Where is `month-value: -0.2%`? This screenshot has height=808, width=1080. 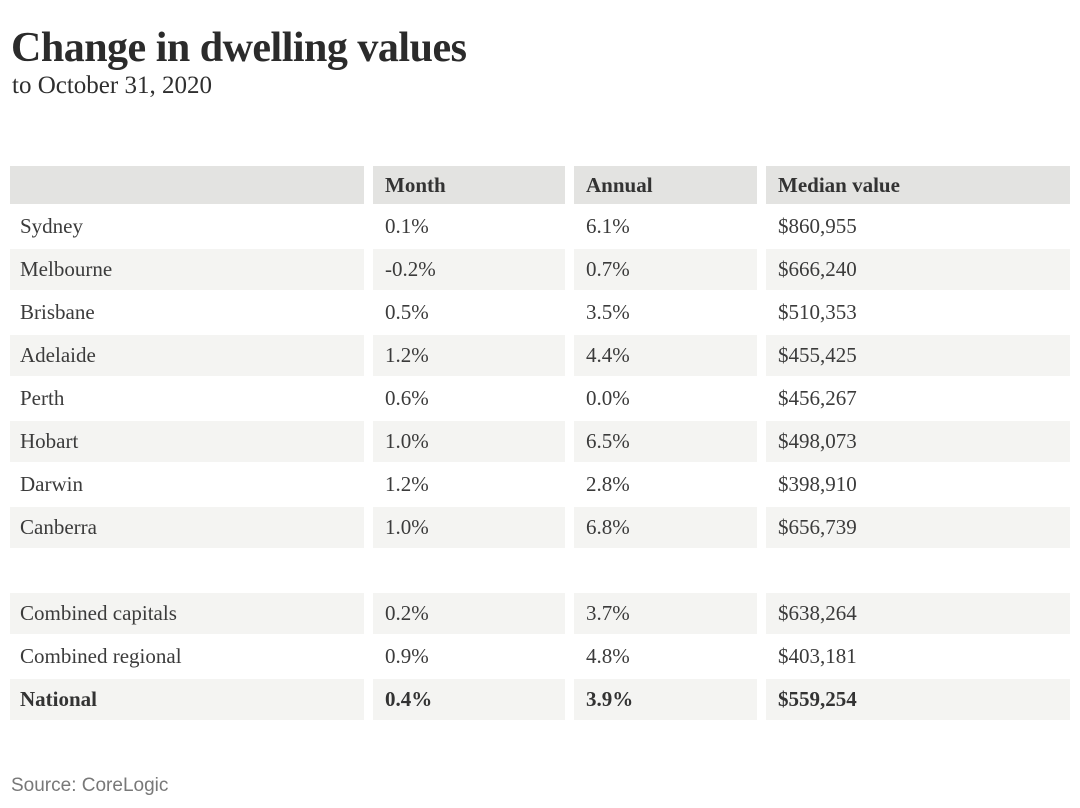
month-value: -0.2% is located at coordinates (469, 269).